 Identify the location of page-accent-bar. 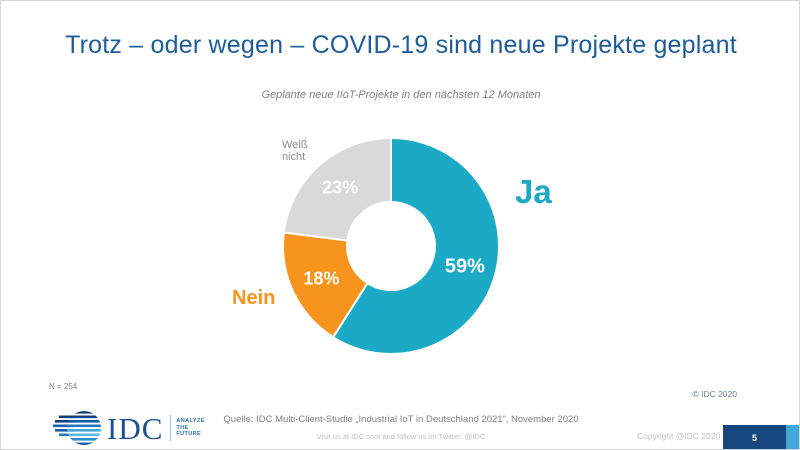
(792, 437).